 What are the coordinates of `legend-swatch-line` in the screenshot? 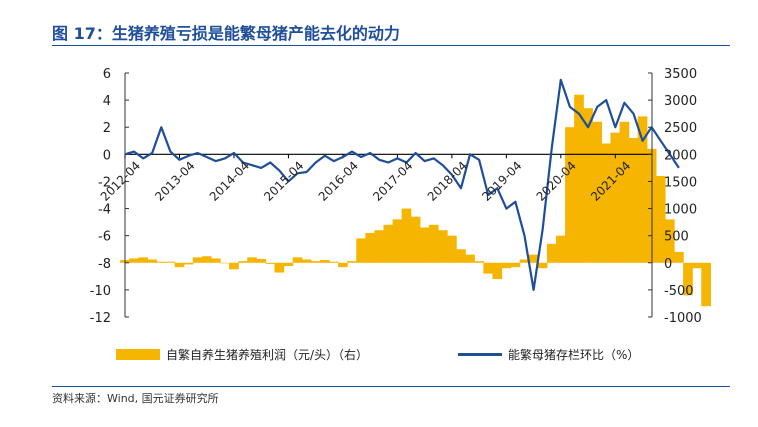 It's located at (480, 354).